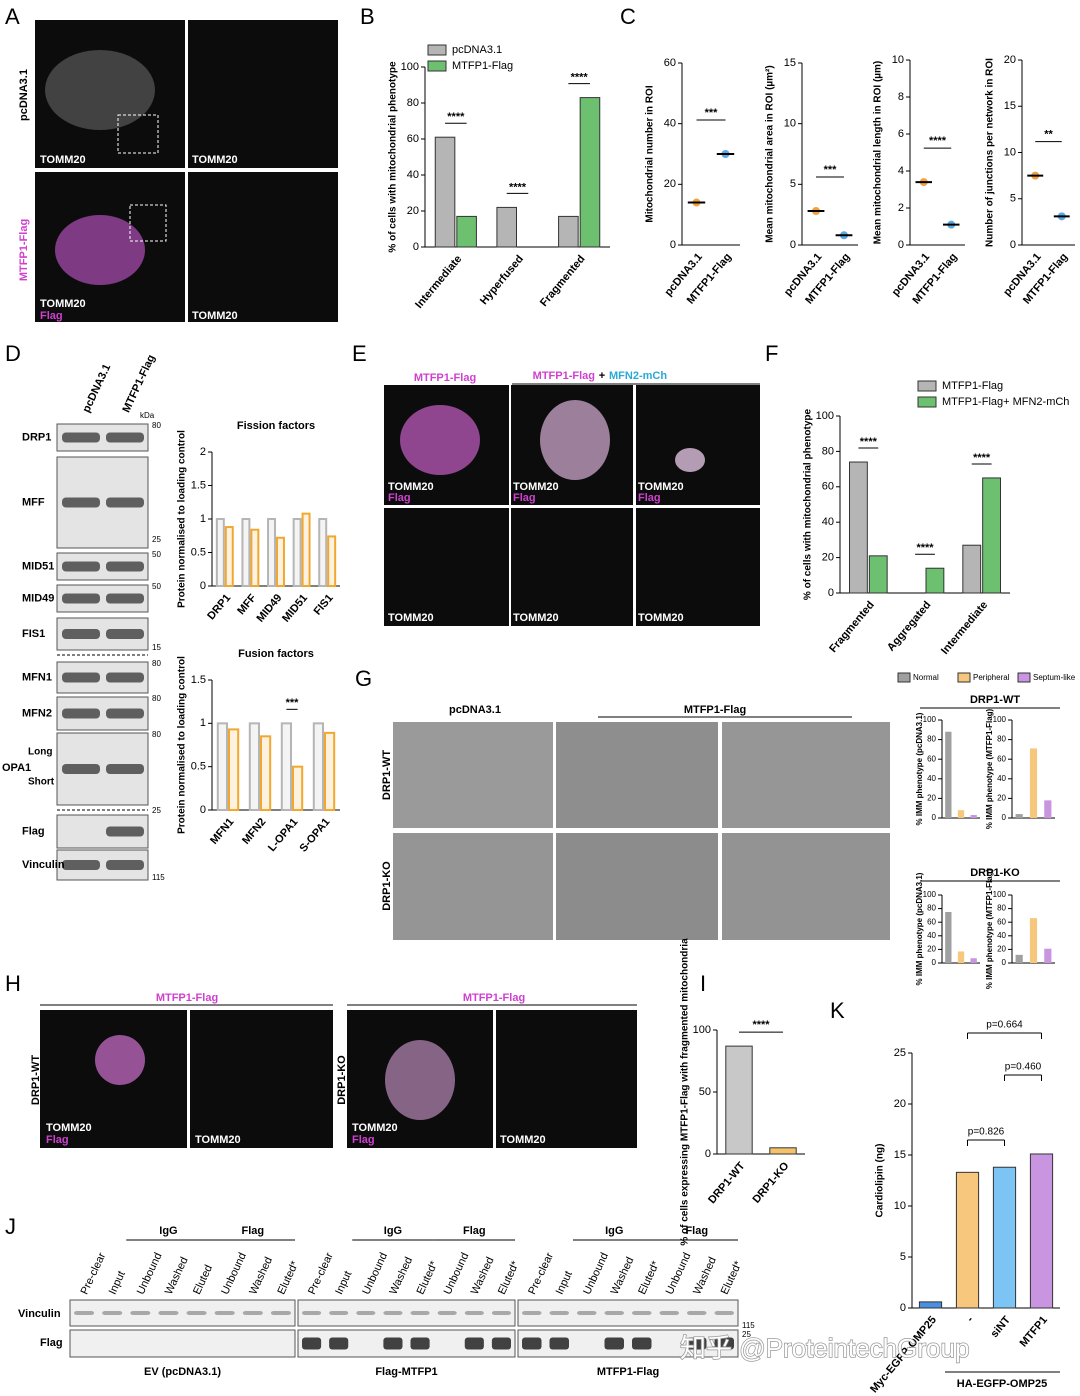 This screenshot has height=1396, width=1080. What do you see at coordinates (158, 877) in the screenshot?
I see `kda-marker: 115` at bounding box center [158, 877].